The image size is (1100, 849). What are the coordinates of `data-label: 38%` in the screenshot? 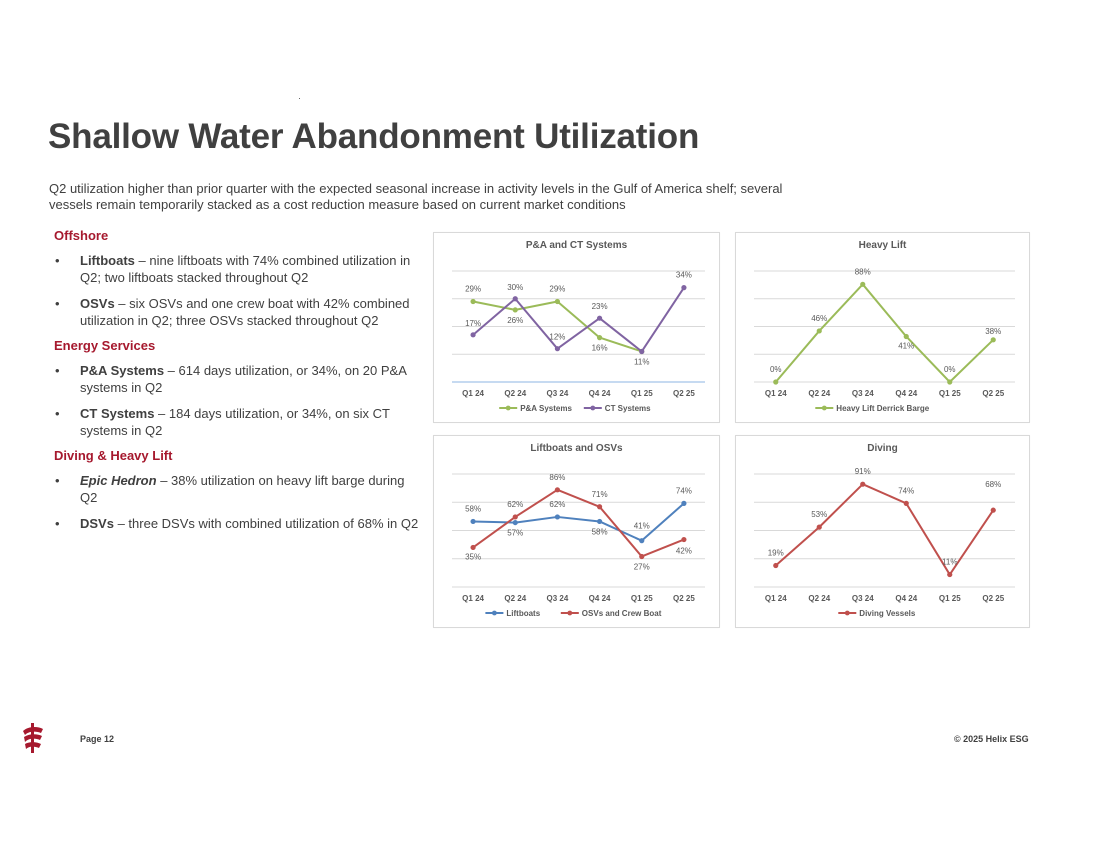 It's located at (993, 331).